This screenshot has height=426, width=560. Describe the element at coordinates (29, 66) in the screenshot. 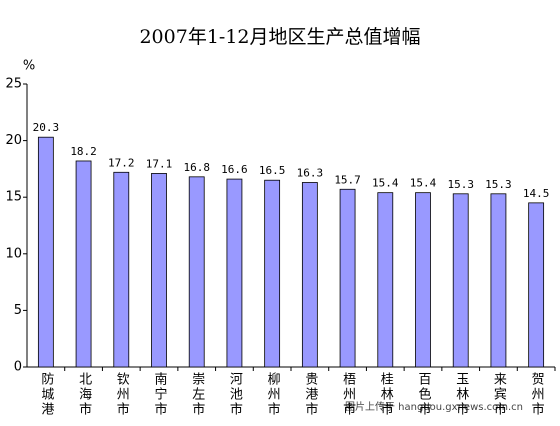

I see `y-unit: %` at that location.